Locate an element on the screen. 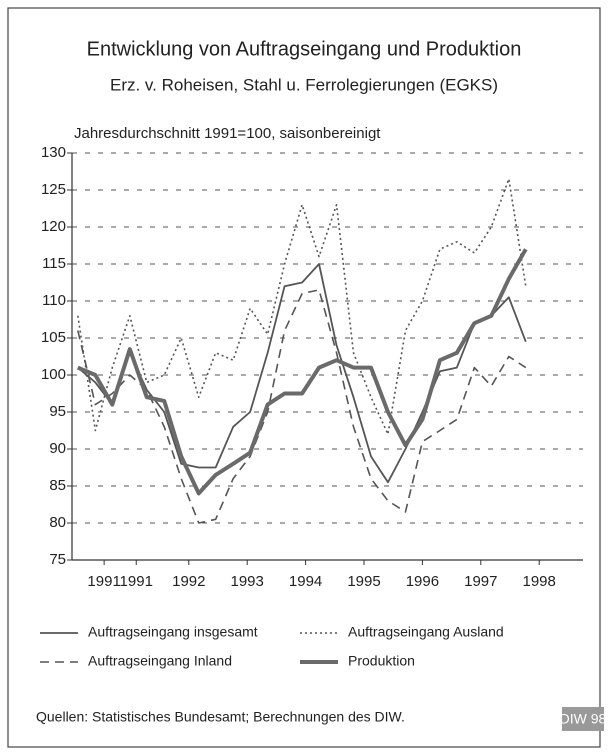 This screenshot has width=609, height=755. y-tick-label: 130 is located at coordinates (53, 152).